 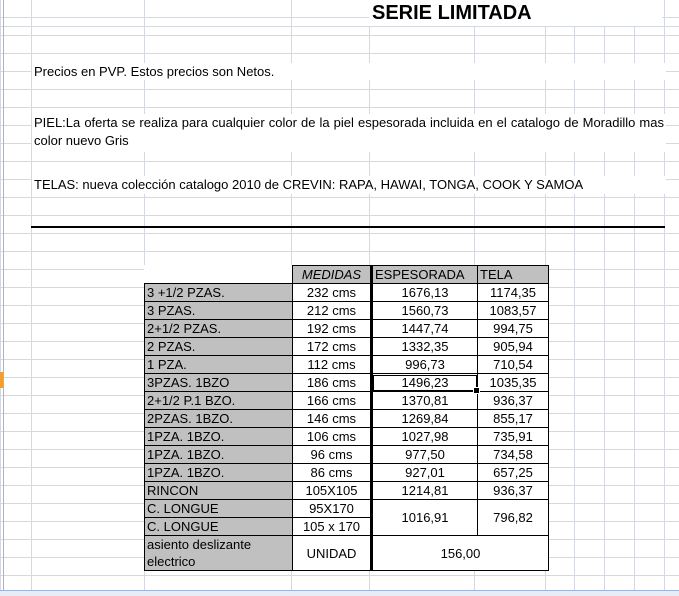 What do you see at coordinates (218, 418) in the screenshot?
I see `model-cell: 2PZAS. 1BZO.` at bounding box center [218, 418].